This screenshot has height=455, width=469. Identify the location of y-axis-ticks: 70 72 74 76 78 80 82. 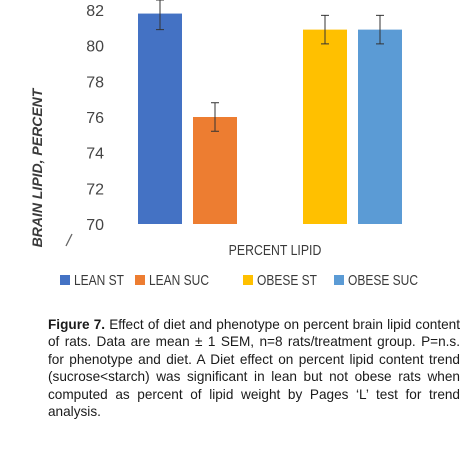
(95, 118).